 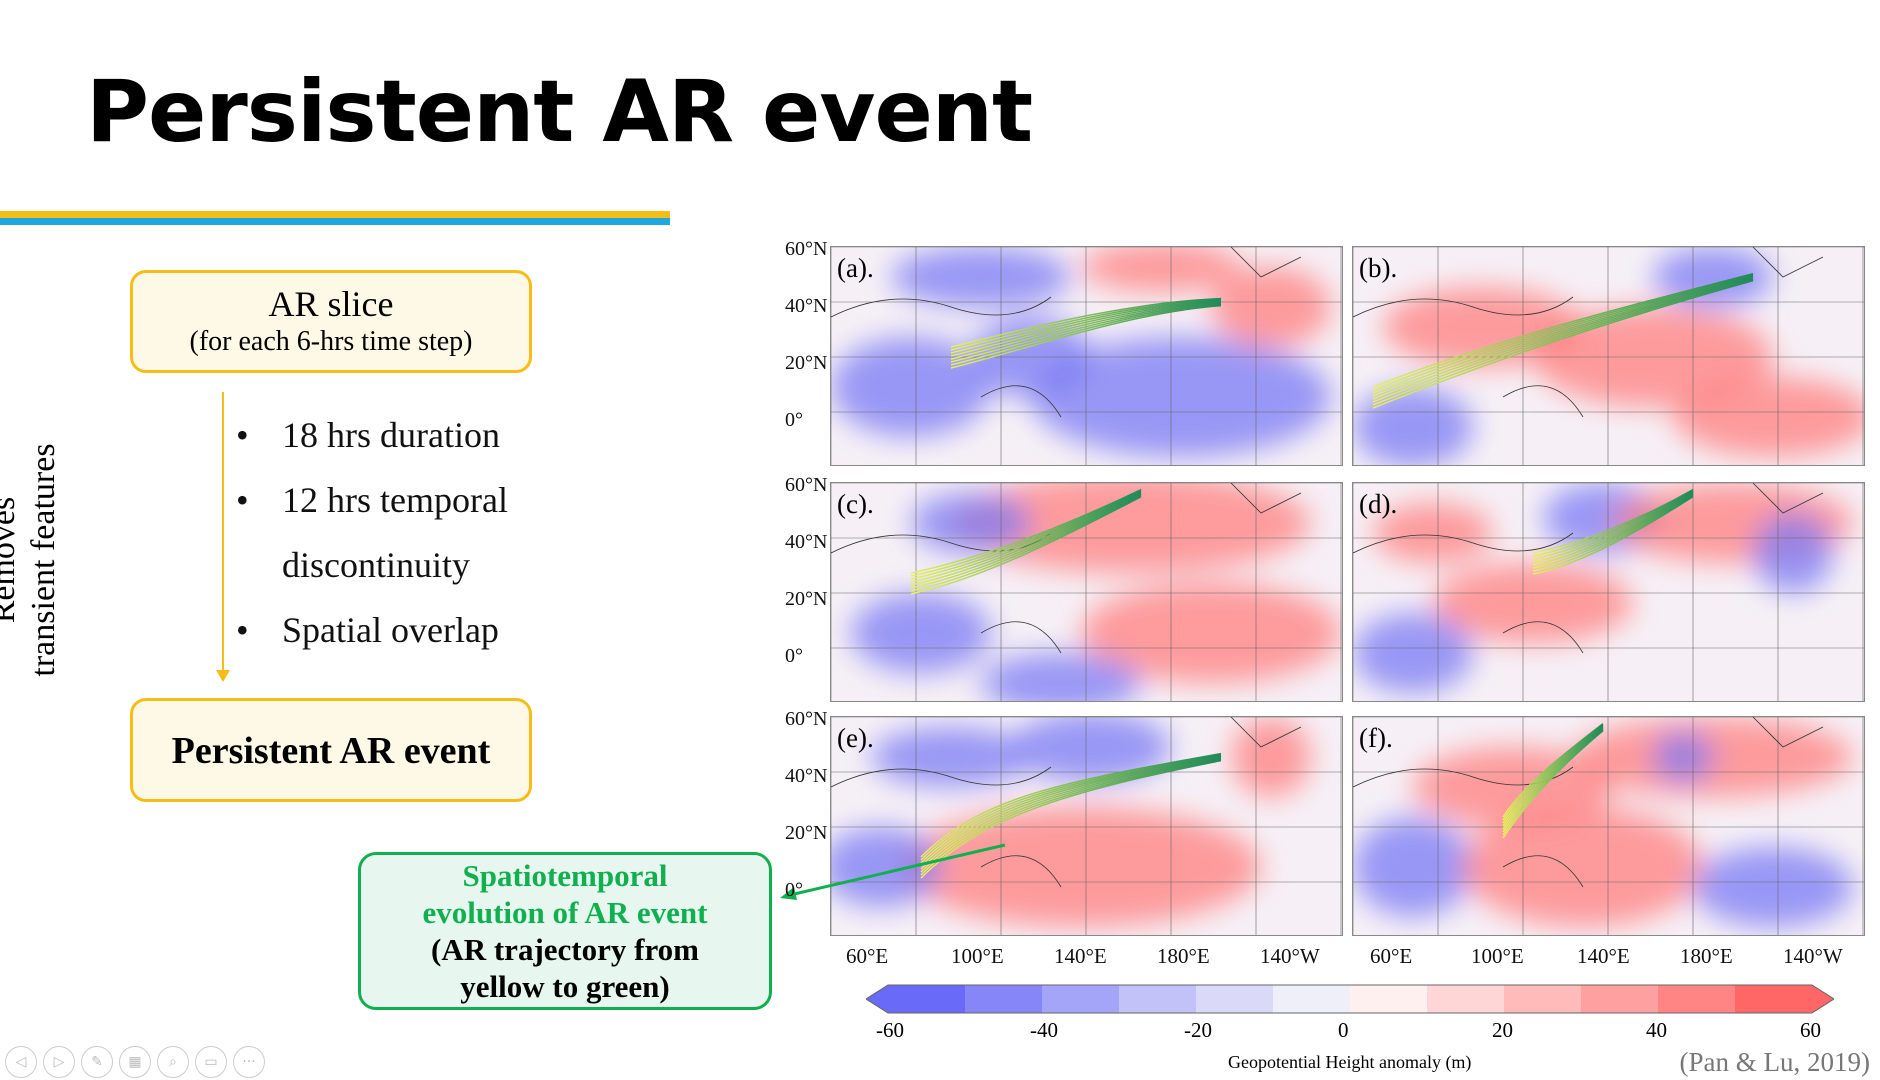 What do you see at coordinates (565, 949) in the screenshot?
I see `callout-line: (AR trajectory from` at bounding box center [565, 949].